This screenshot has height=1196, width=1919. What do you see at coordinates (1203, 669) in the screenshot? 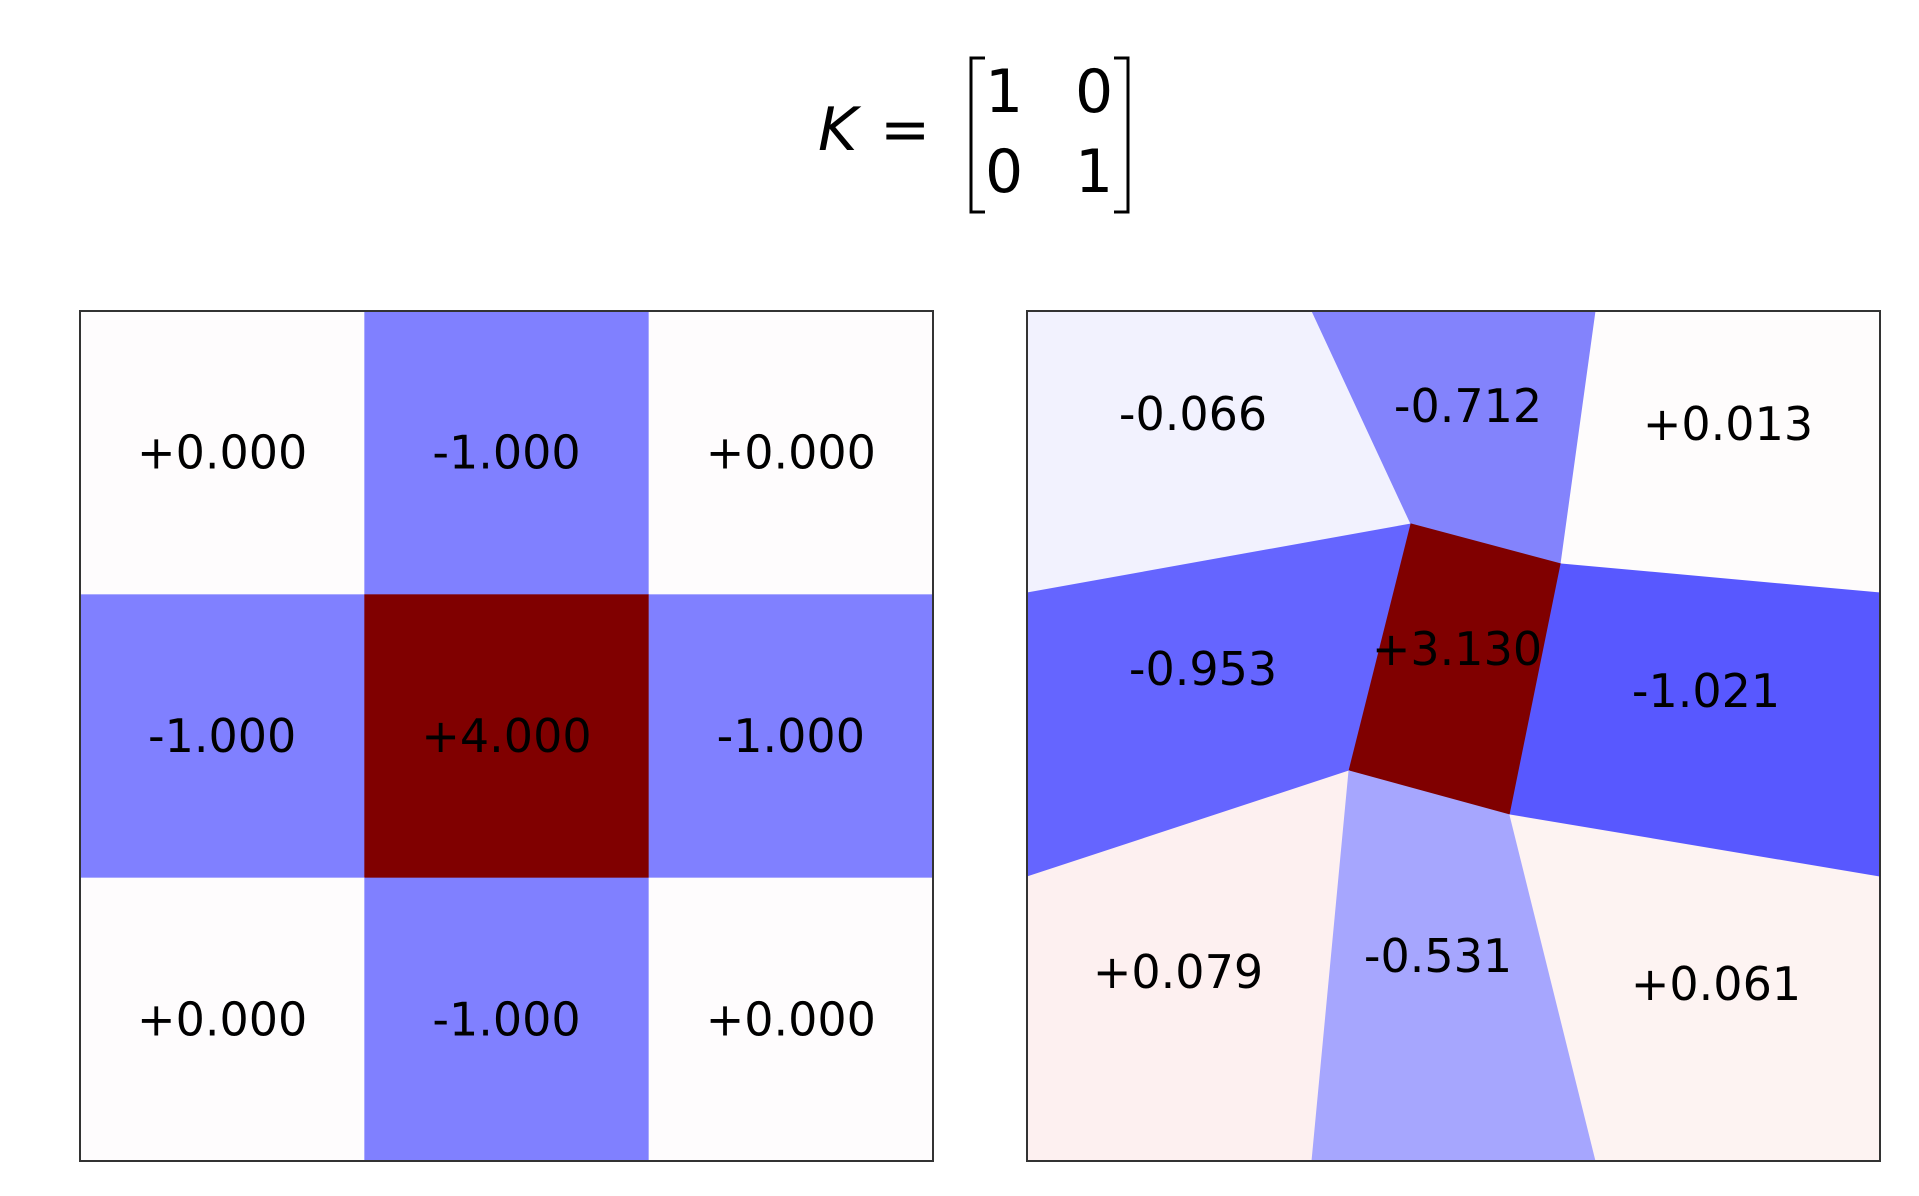
I see `right-cell-label-r2c1: -0.953` at bounding box center [1203, 669].